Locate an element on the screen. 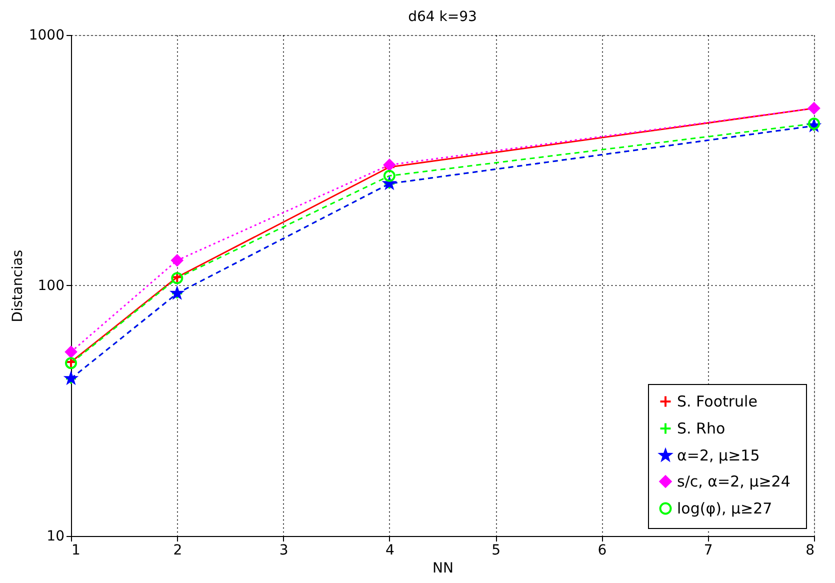 This screenshot has height=583, width=835. x-tick-label: 4 is located at coordinates (389, 550).